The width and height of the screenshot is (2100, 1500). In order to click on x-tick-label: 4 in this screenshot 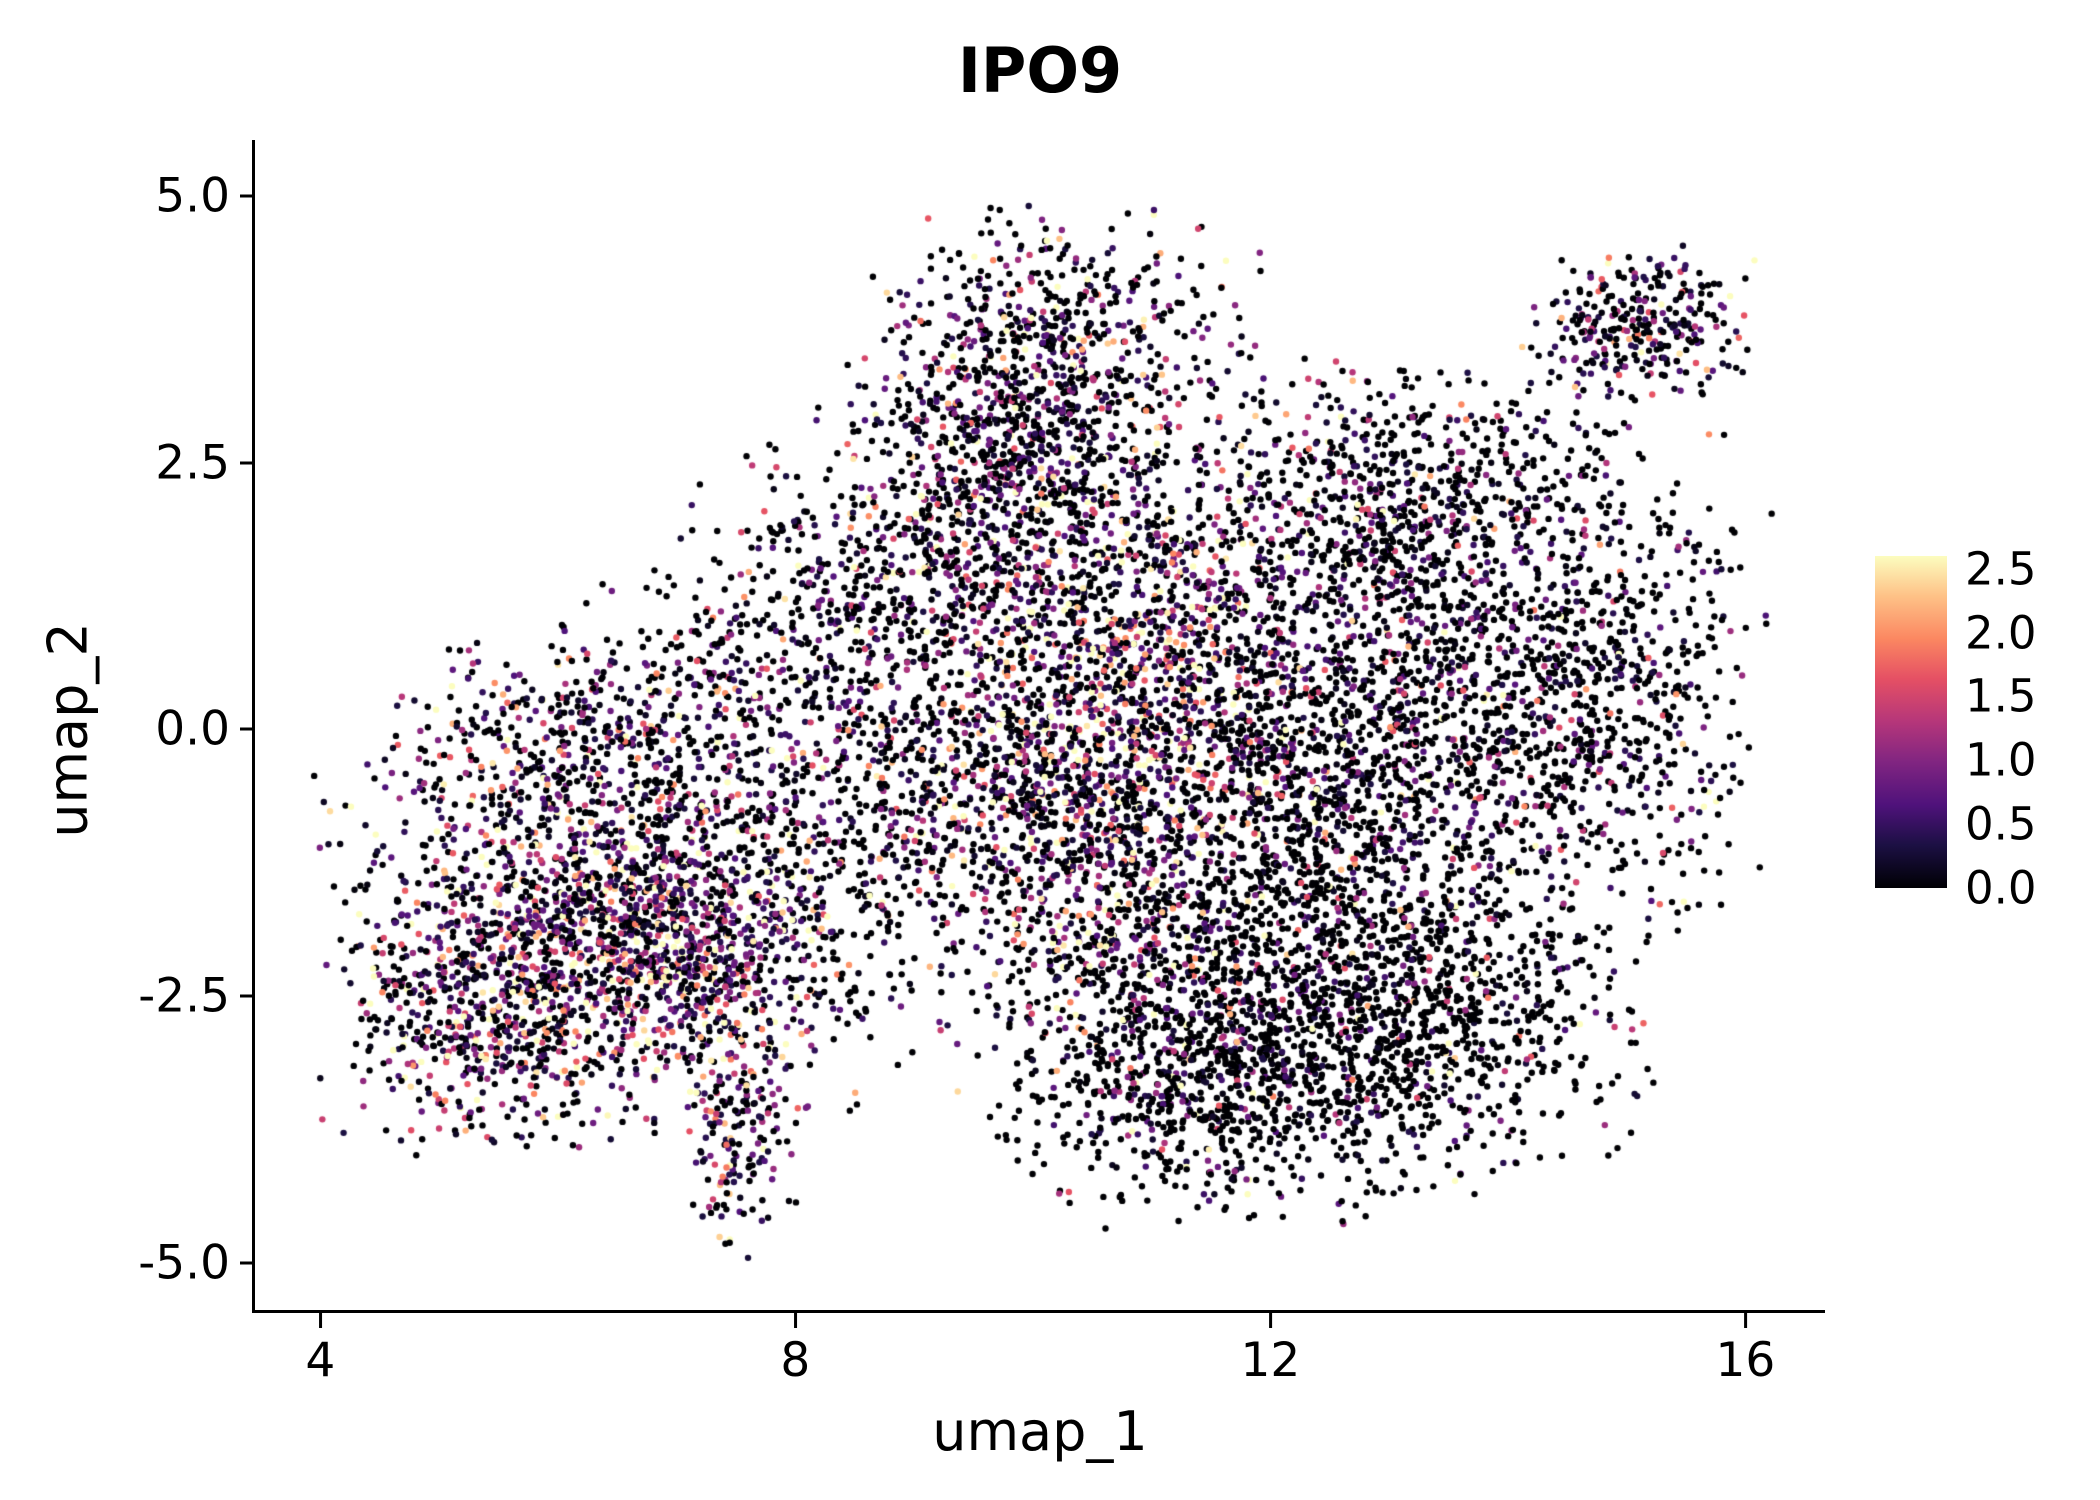, I will do `click(320, 1360)`.